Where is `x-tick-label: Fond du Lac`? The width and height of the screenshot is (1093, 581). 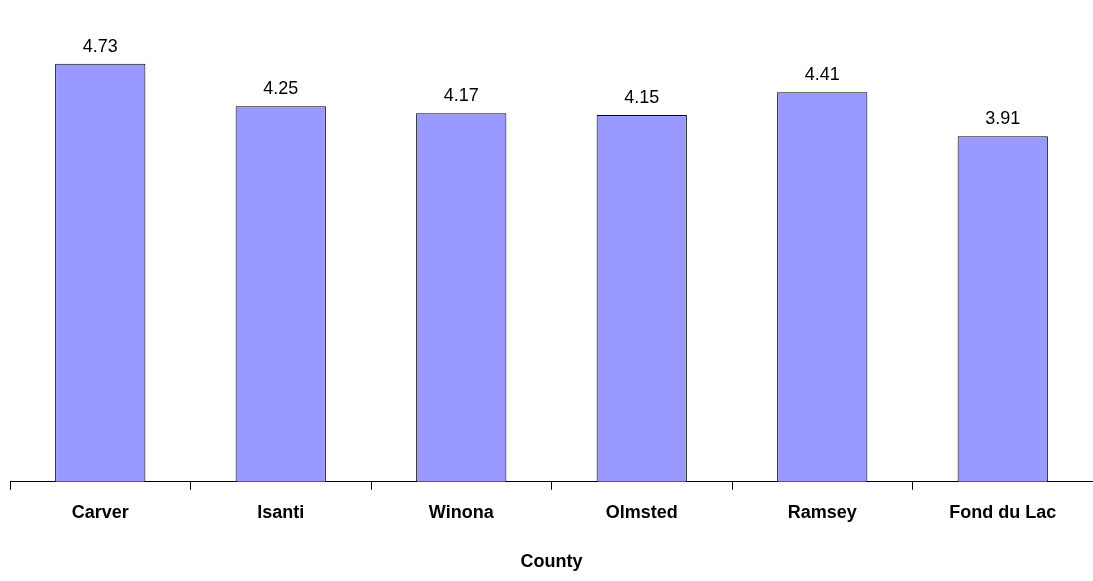
x-tick-label: Fond du Lac is located at coordinates (1003, 511).